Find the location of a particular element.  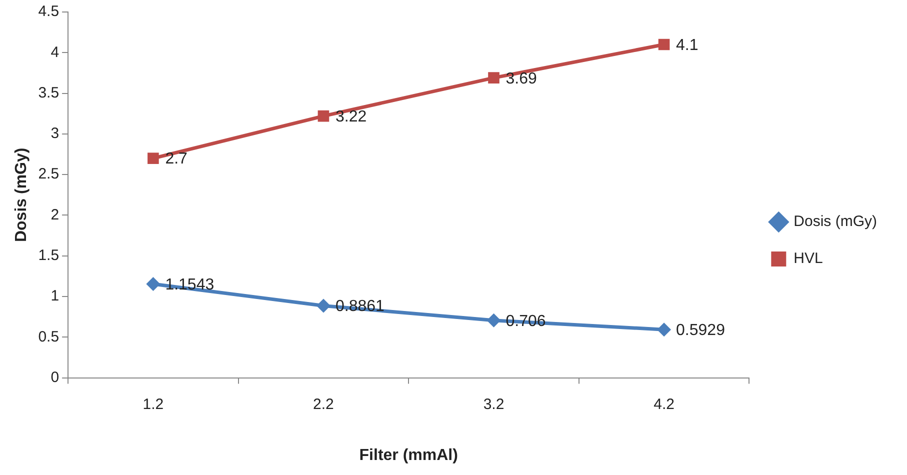

y-tick-label: 0.5 is located at coordinates (49, 337).